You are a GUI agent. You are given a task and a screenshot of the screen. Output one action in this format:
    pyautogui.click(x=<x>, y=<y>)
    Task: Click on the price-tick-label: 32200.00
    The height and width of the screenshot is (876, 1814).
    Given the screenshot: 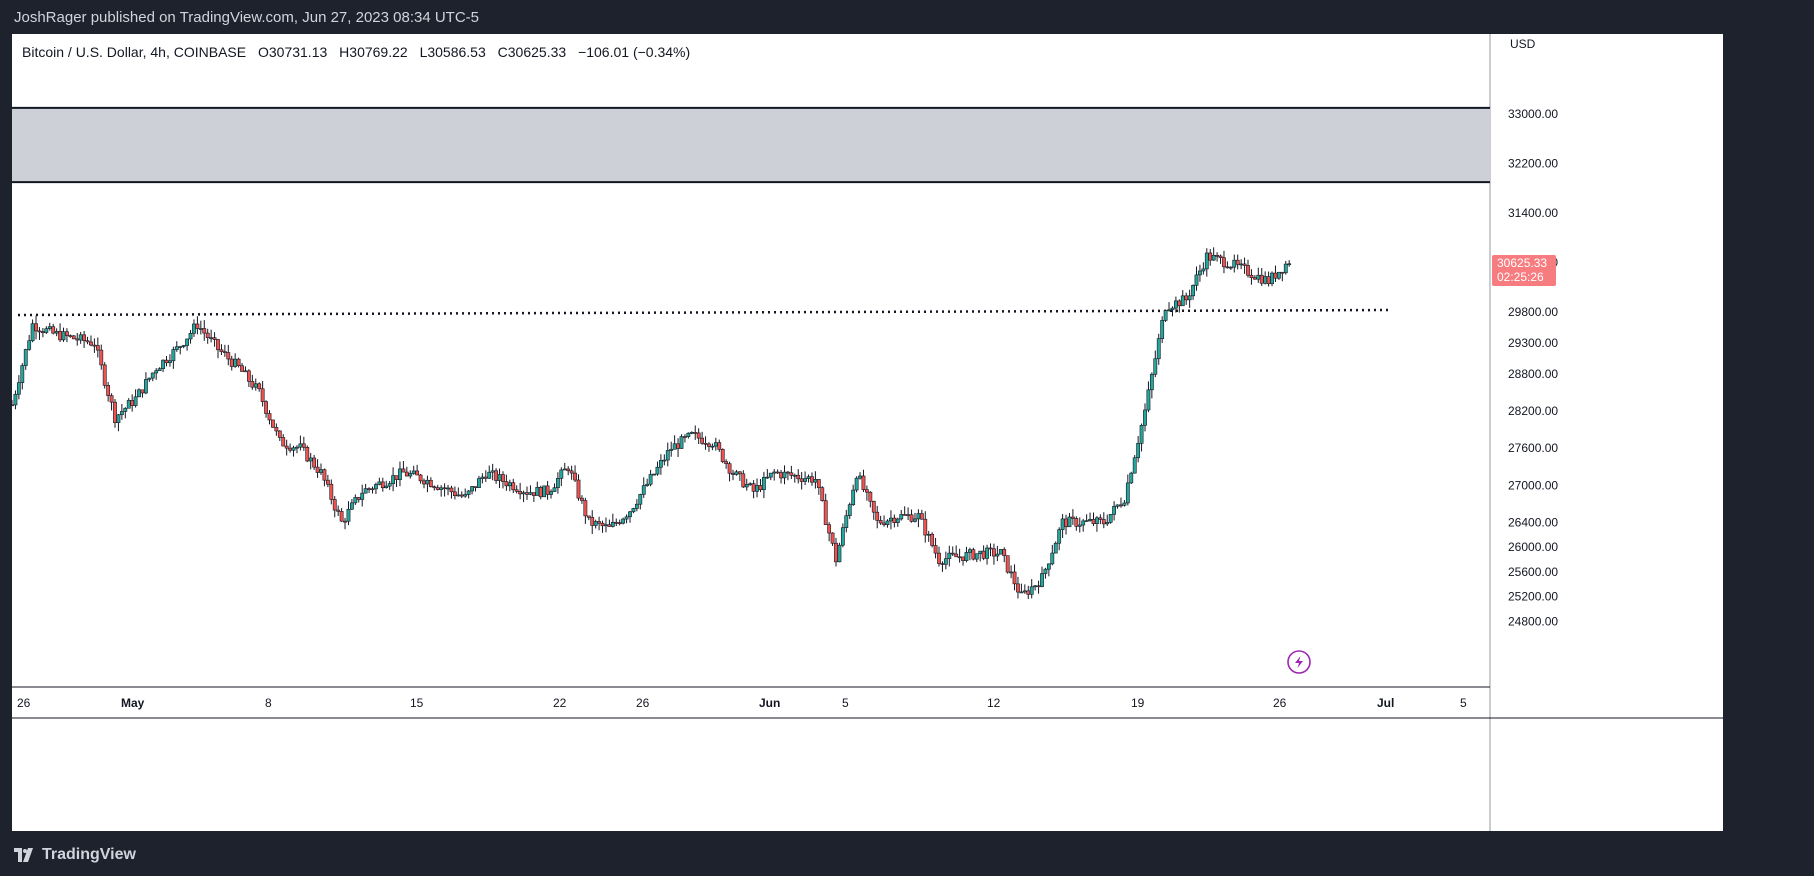 What is the action you would take?
    pyautogui.click(x=1533, y=164)
    